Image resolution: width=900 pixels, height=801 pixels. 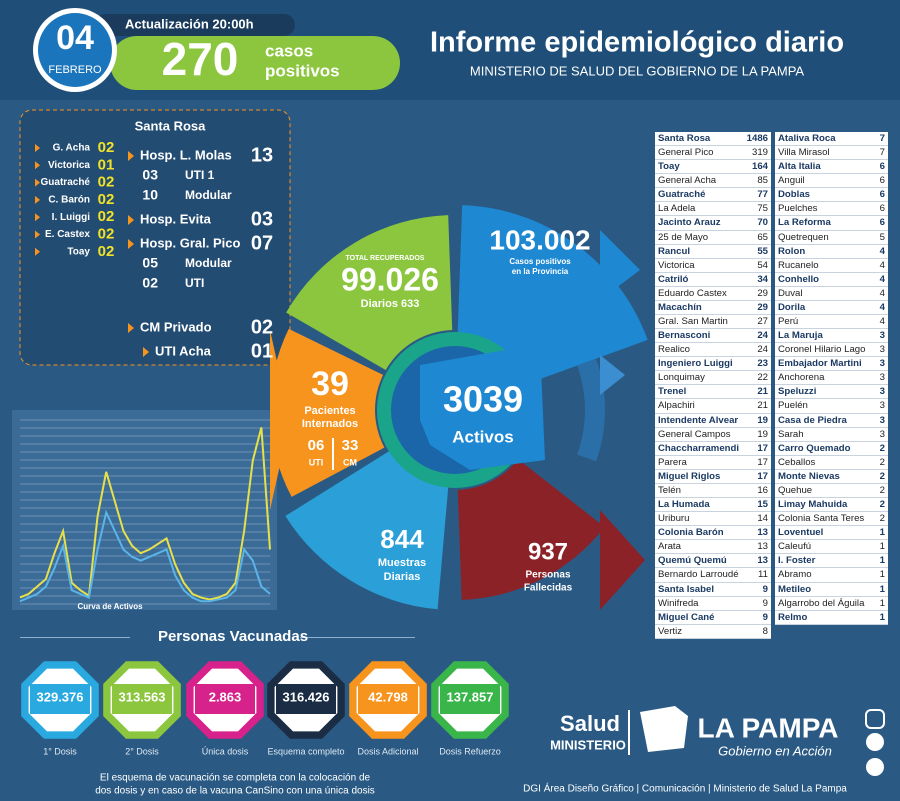 I want to click on count: 14, so click(x=762, y=519).